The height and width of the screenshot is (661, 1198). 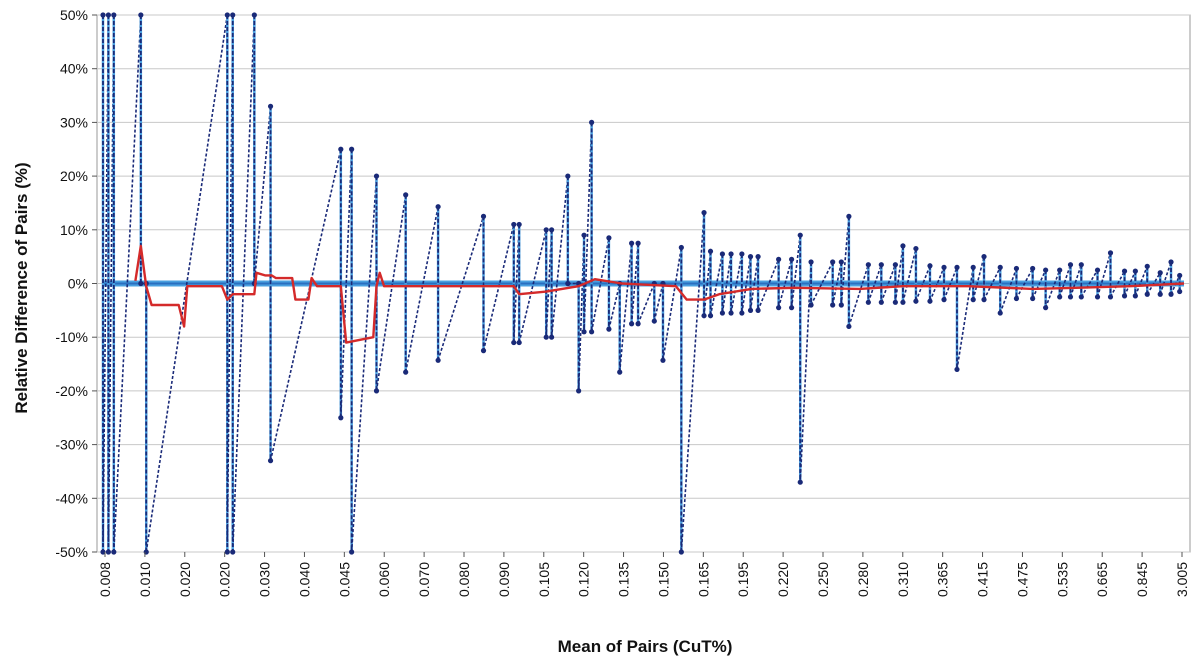 I want to click on x-tick-label: 0.135, so click(x=624, y=579).